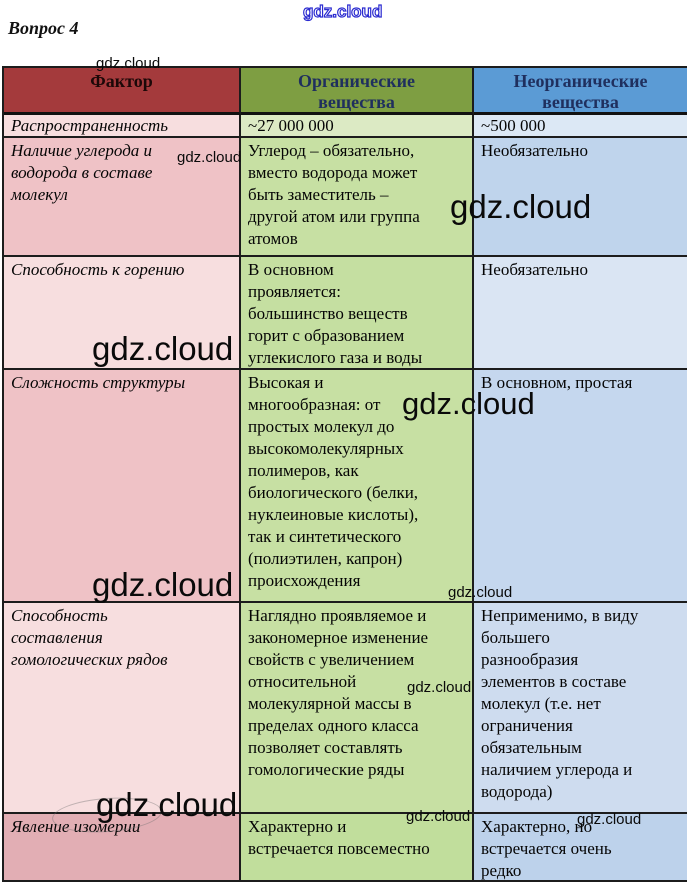 The height and width of the screenshot is (882, 687). I want to click on organic-cell: Характерно и встречается повсеместно, so click(357, 847).